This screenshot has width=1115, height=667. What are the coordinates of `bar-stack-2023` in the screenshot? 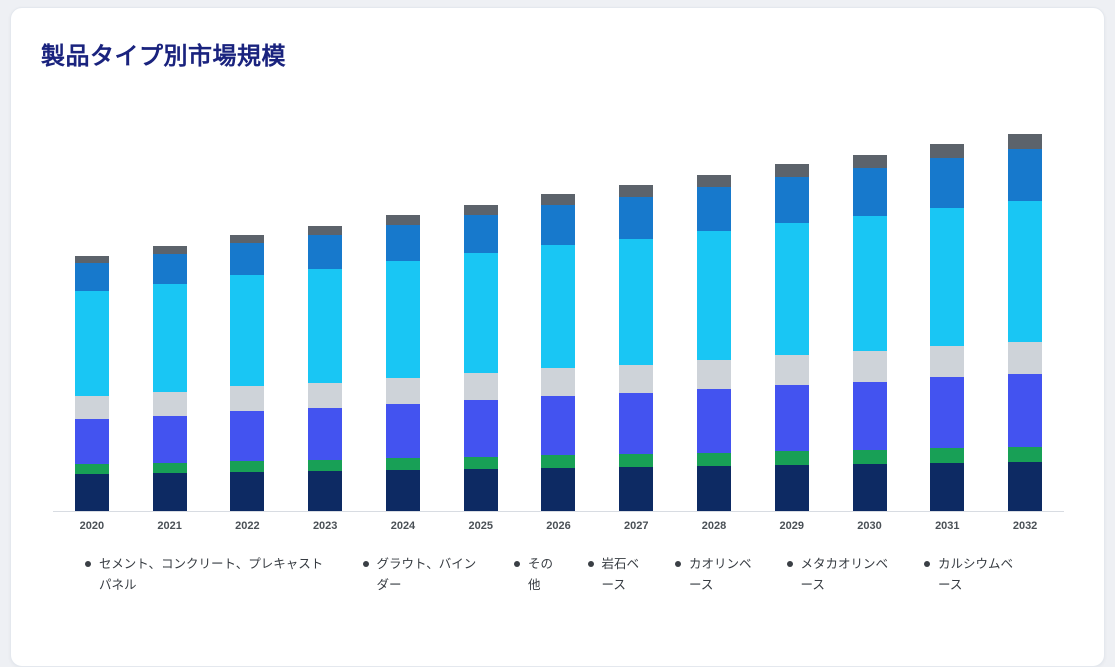 It's located at (325, 368).